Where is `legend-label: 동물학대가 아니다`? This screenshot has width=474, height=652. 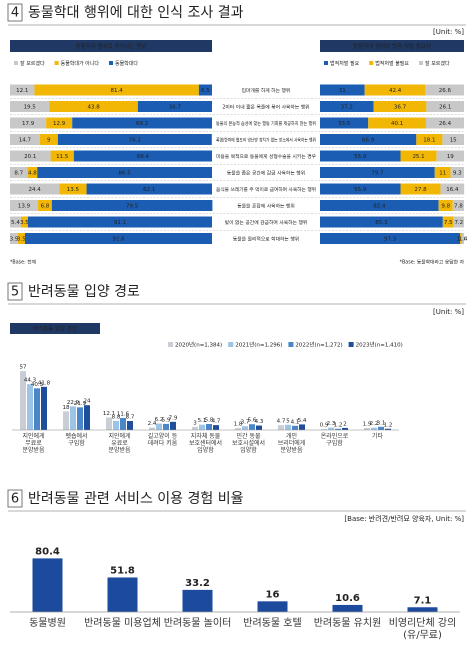 legend-label: 동물학대가 아니다 is located at coordinates (80, 63).